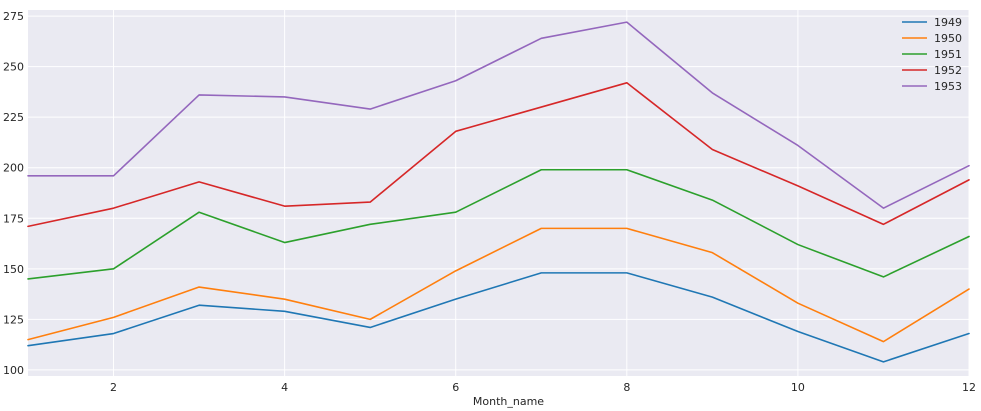 The image size is (981, 411). I want to click on legend-label-1951: 1951, so click(948, 54).